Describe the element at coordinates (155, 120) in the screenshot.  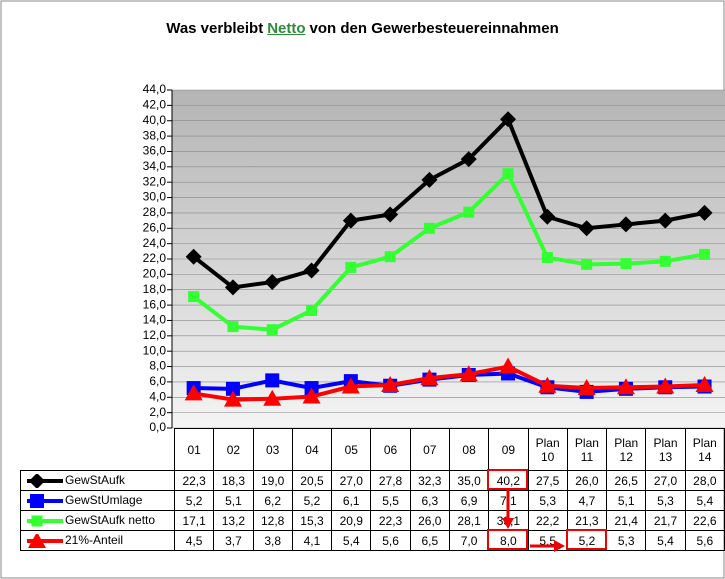
I see `y-tick-label: 40,0` at that location.